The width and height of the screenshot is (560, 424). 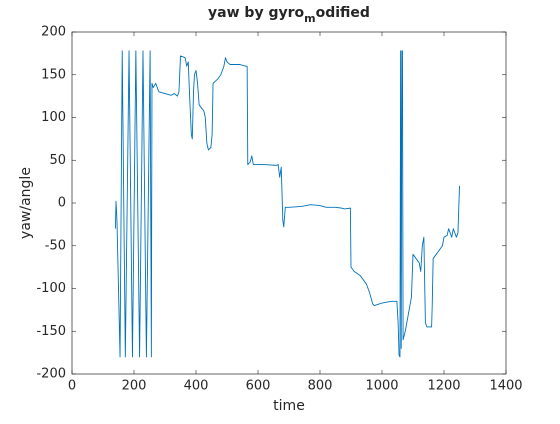 What do you see at coordinates (53, 74) in the screenshot?
I see `y-tick-label: 150` at bounding box center [53, 74].